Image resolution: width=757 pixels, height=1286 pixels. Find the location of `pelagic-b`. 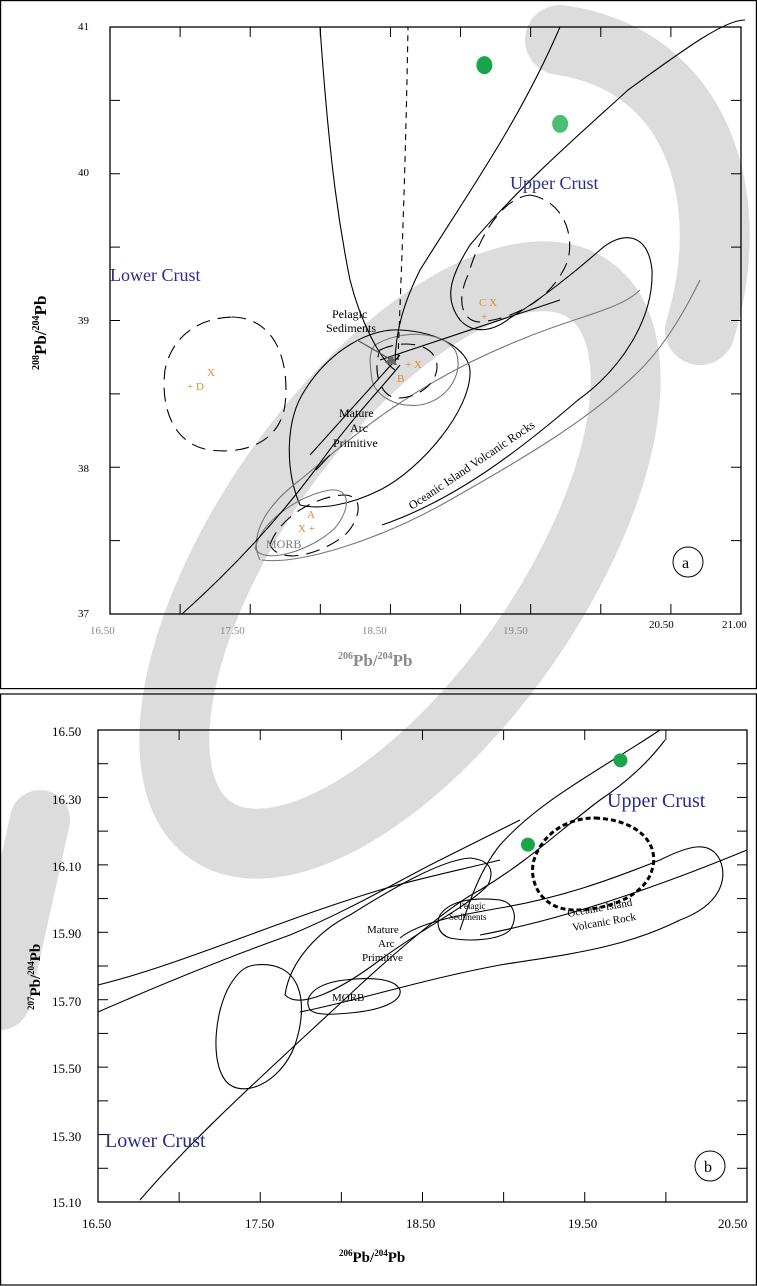

pelagic-b is located at coordinates (476, 919).